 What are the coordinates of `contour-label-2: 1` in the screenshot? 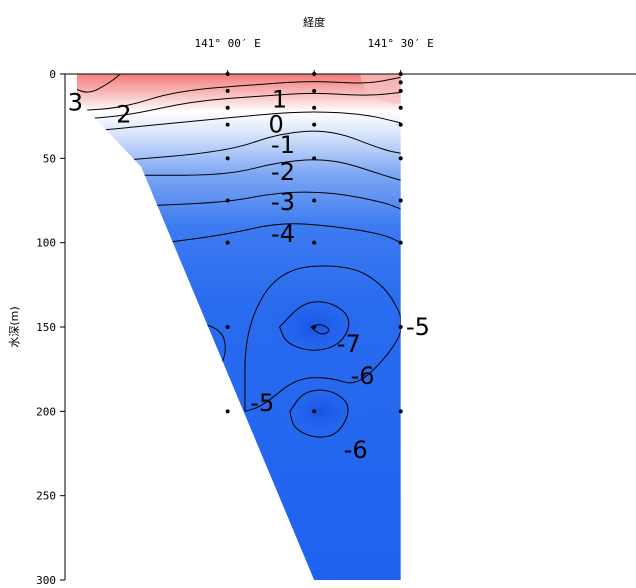 It's located at (279, 99).